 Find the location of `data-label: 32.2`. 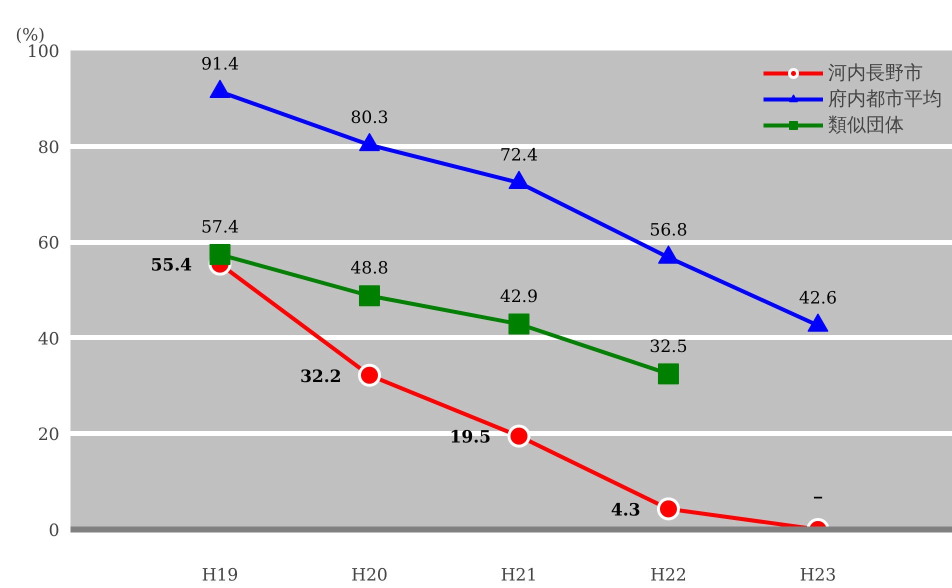

data-label: 32.2 is located at coordinates (321, 376).